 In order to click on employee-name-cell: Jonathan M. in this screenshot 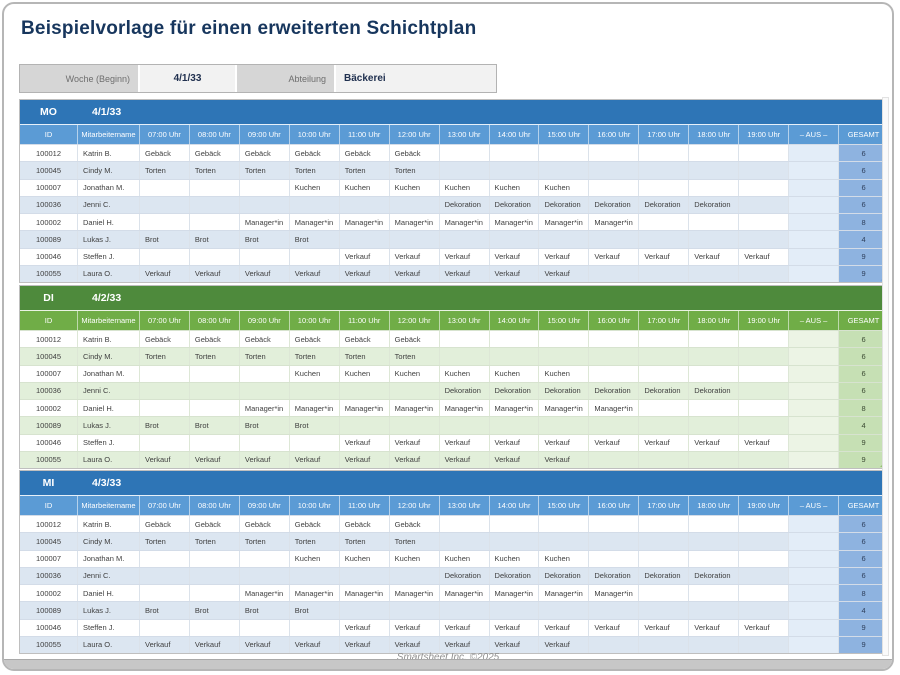, I will do `click(108, 558)`.